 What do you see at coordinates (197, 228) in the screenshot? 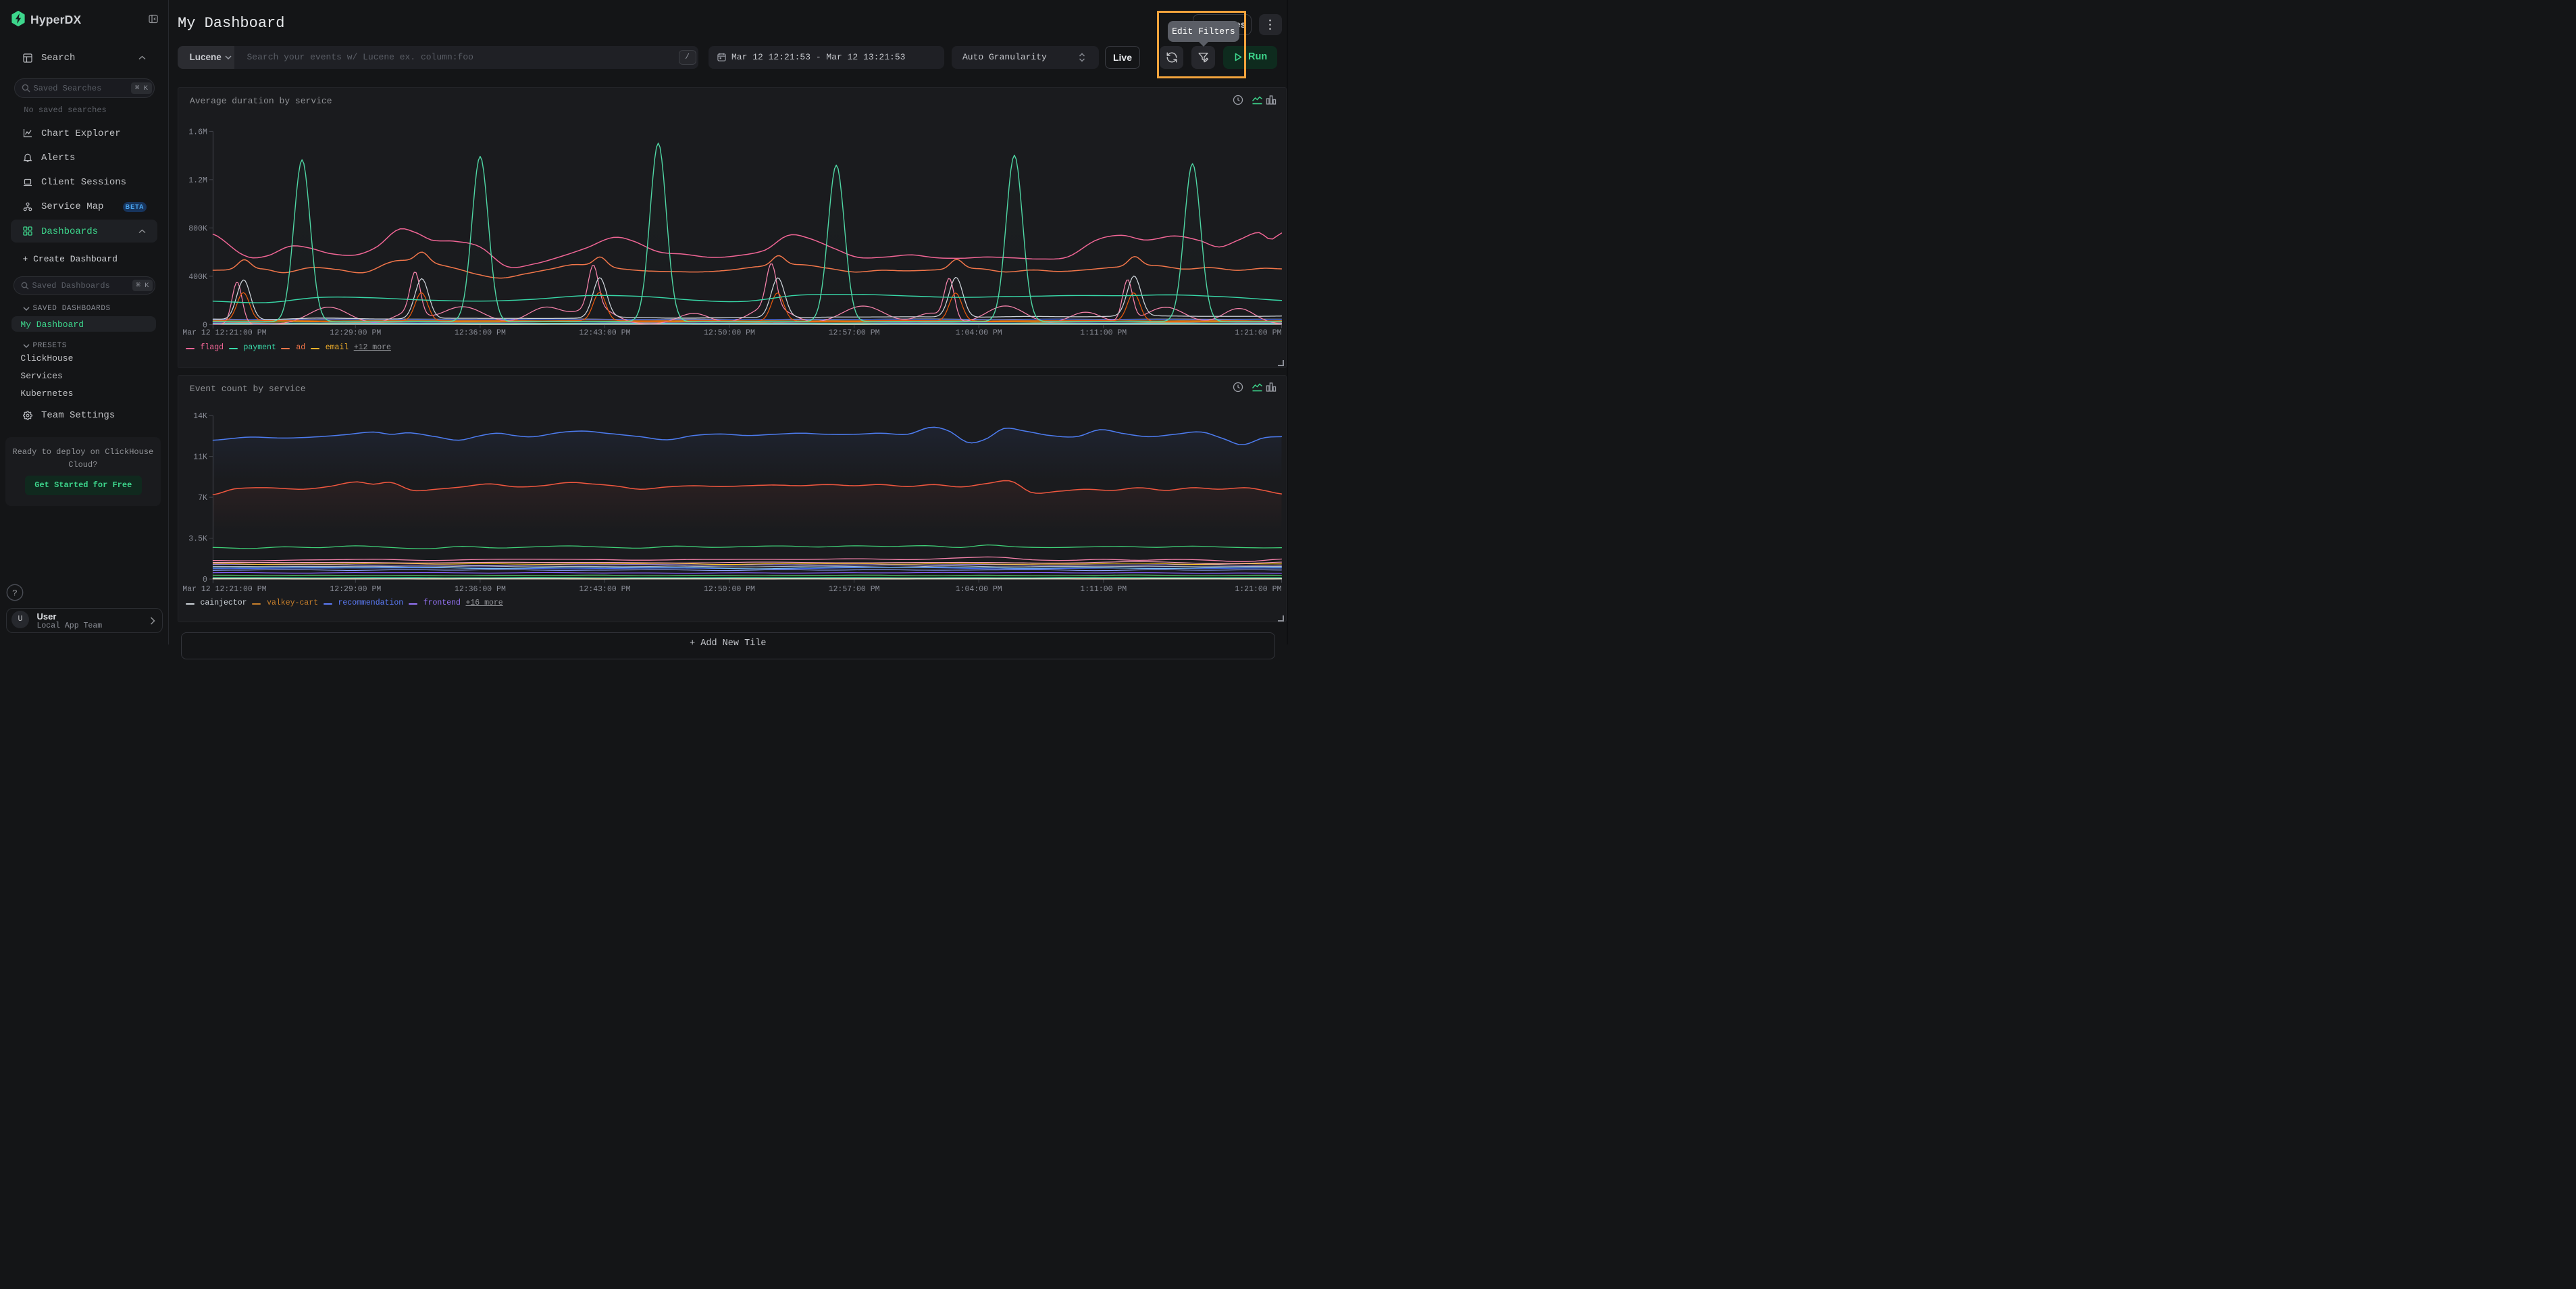
I see `svg-text: 800K` at bounding box center [197, 228].